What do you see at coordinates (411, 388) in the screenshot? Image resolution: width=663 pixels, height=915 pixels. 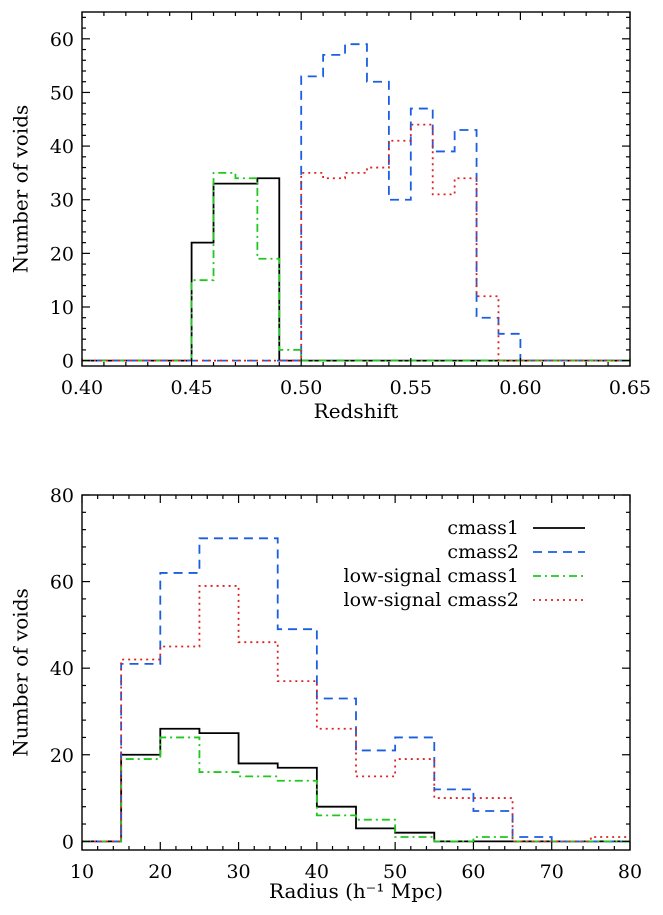 I see `x-tick-label: 0.55` at bounding box center [411, 388].